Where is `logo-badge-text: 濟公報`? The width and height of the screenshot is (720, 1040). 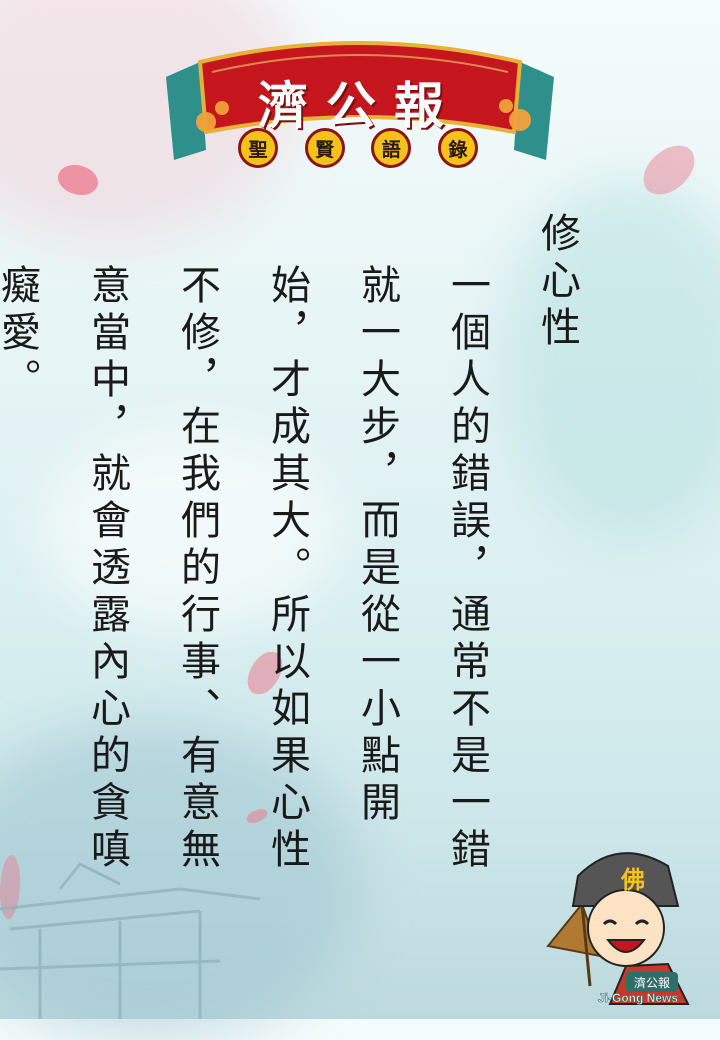 logo-badge-text: 濟公報 is located at coordinates (652, 982).